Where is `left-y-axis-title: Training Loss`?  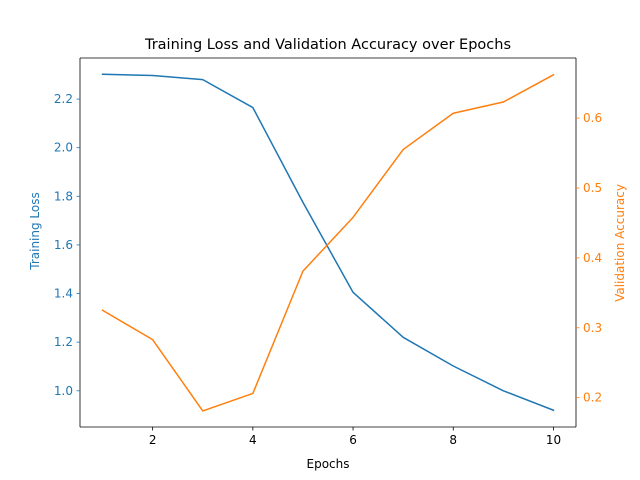
left-y-axis-title: Training Loss is located at coordinates (35, 231).